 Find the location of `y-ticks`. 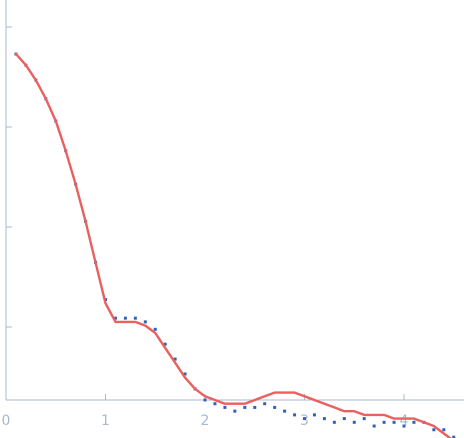

y-ticks is located at coordinates (9, 177).